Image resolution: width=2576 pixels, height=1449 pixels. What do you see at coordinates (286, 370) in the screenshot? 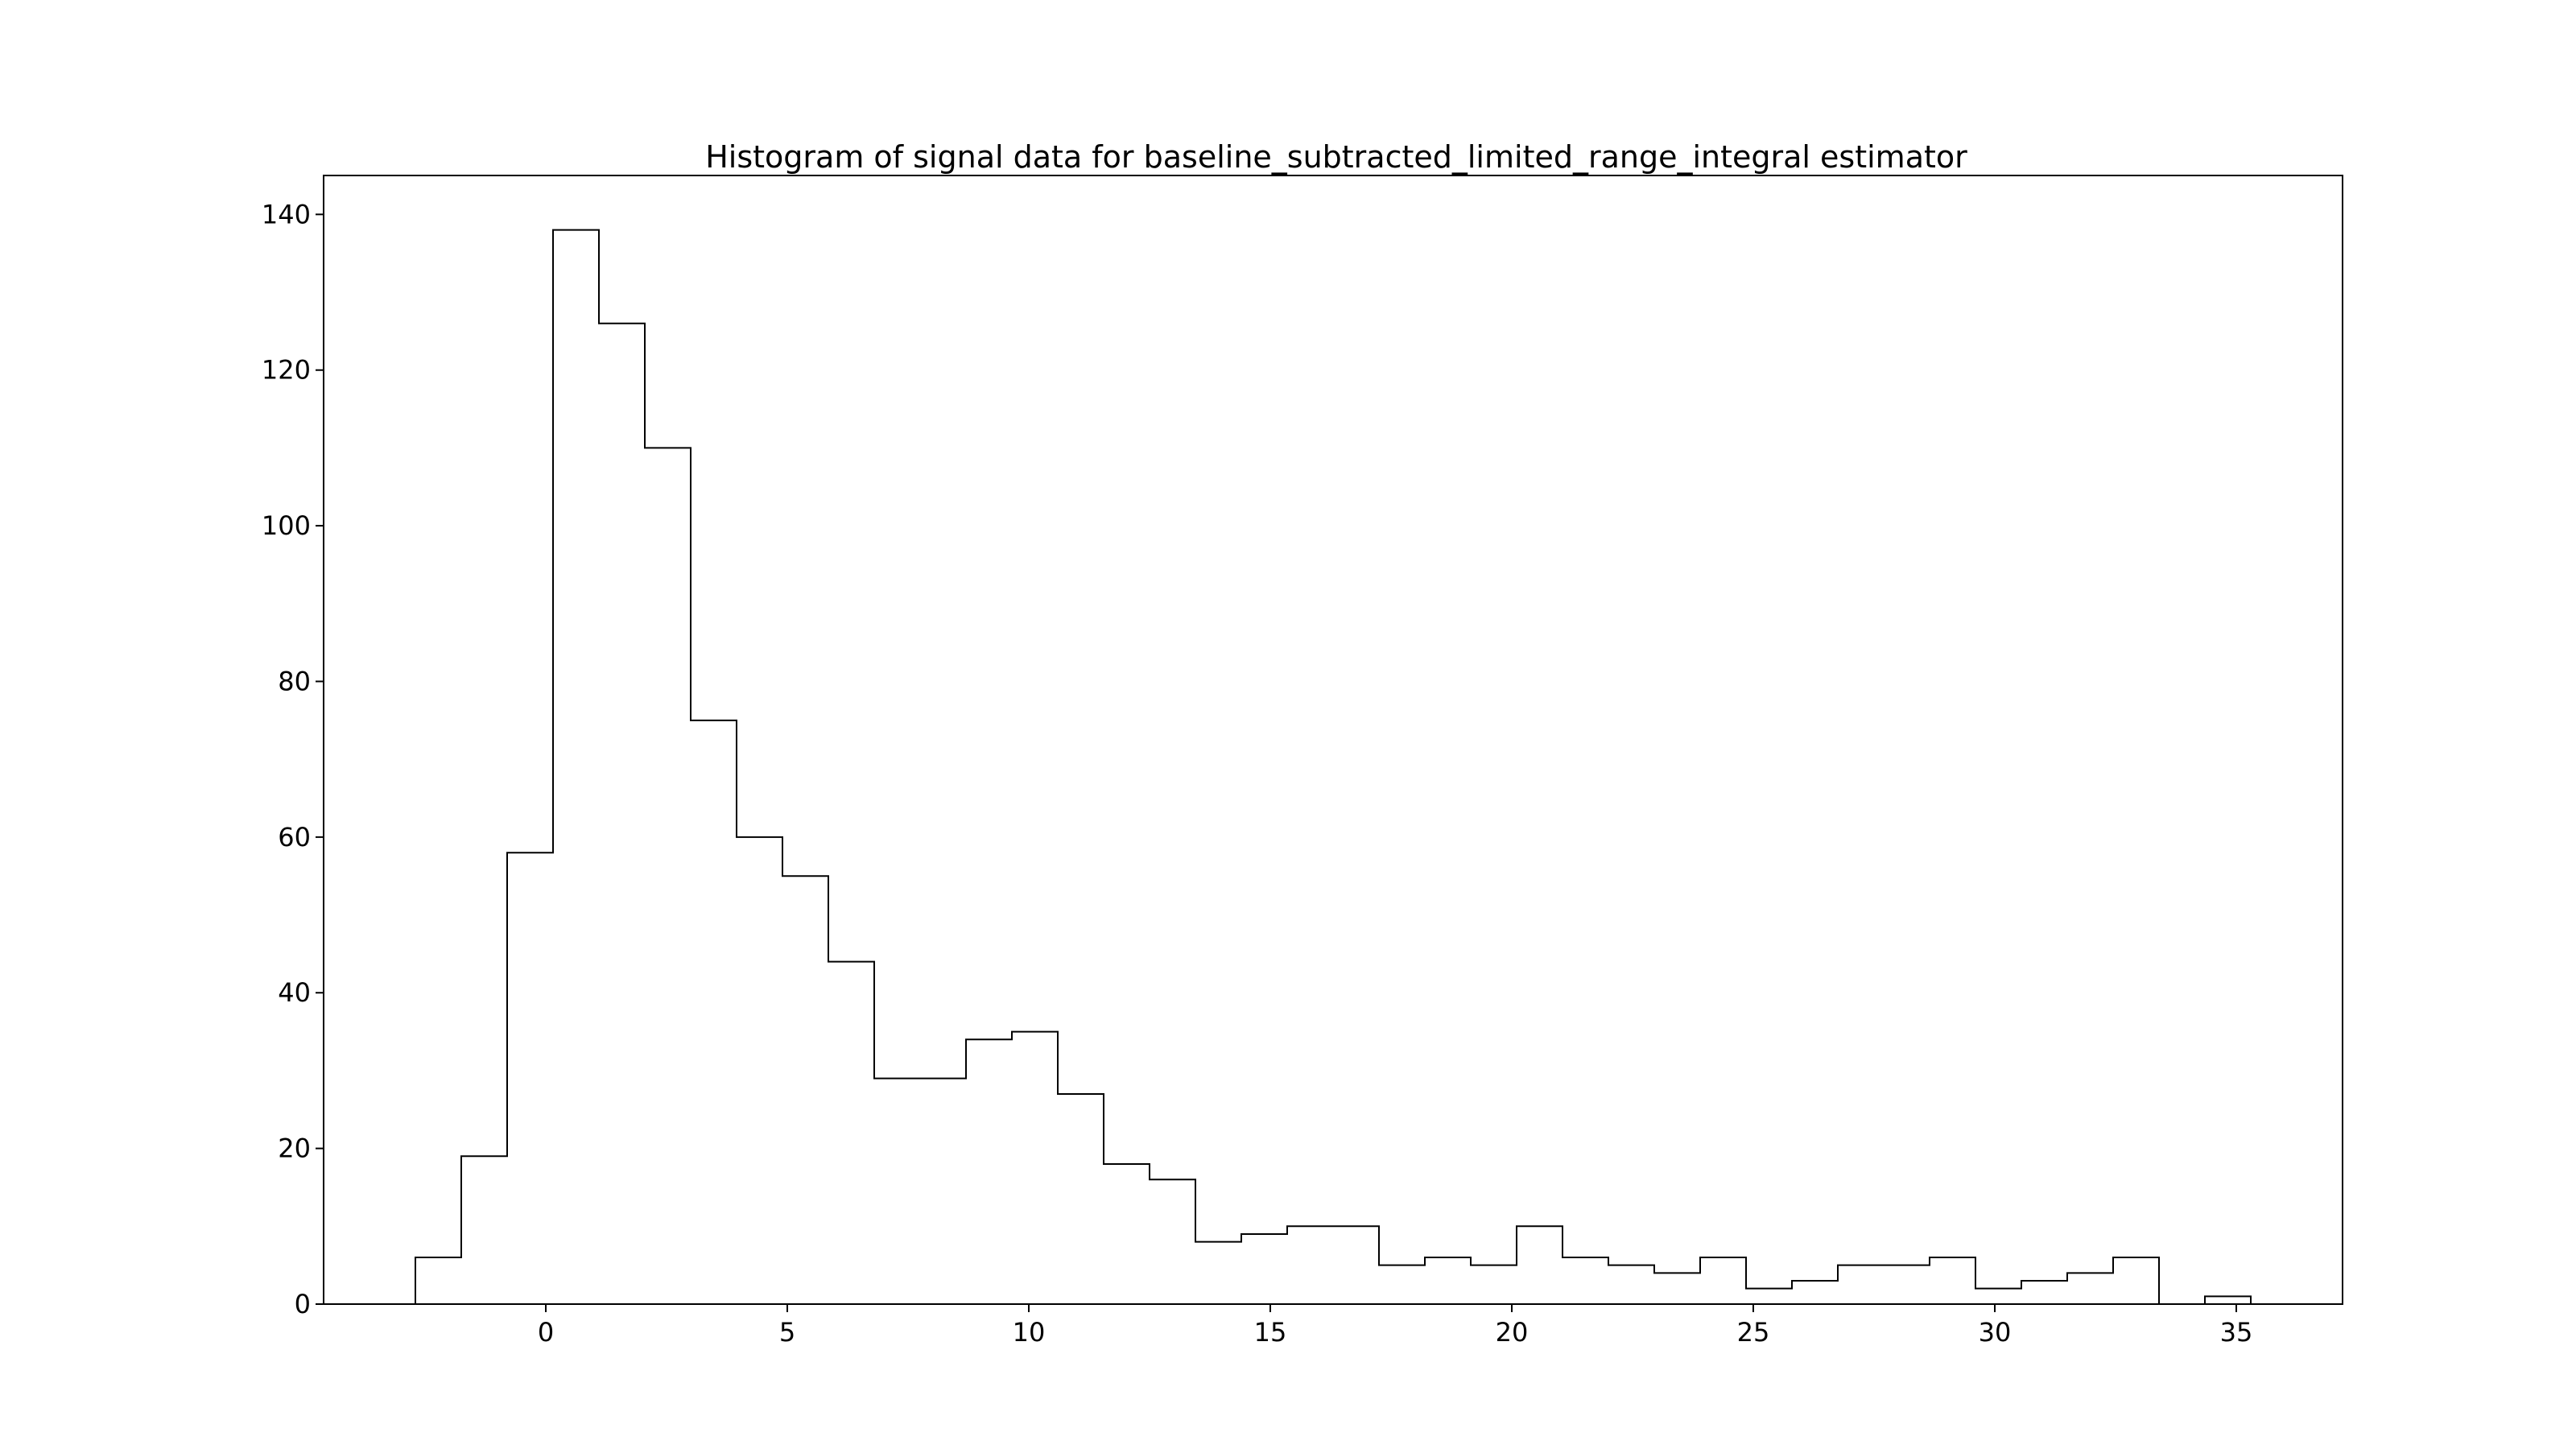
I see `y-tick-label: 120` at bounding box center [286, 370].